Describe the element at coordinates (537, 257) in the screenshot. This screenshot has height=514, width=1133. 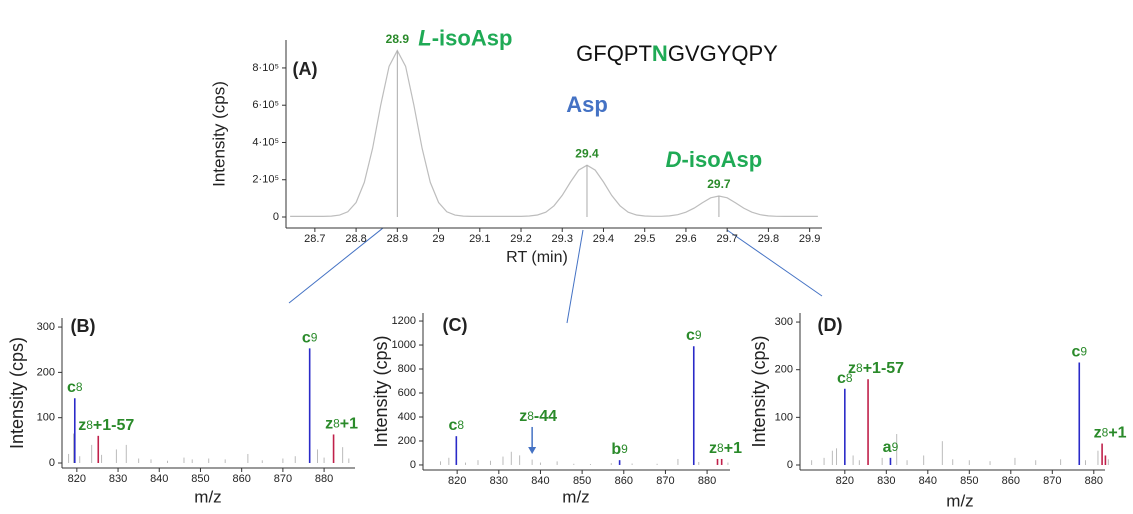
I see `x-axis-label: RT (min)` at that location.